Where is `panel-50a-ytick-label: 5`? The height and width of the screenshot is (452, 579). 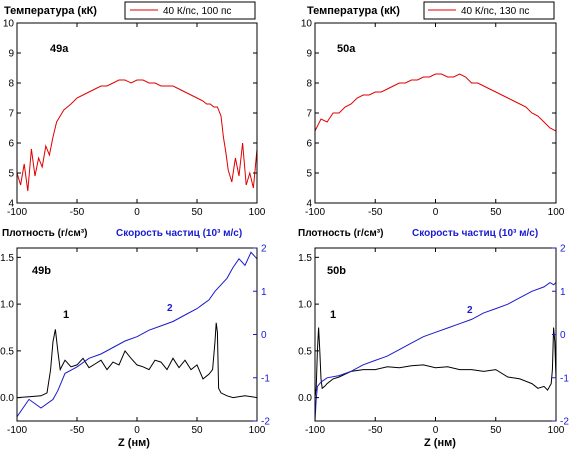
panel-50a-ytick-label: 5 is located at coordinates (309, 174).